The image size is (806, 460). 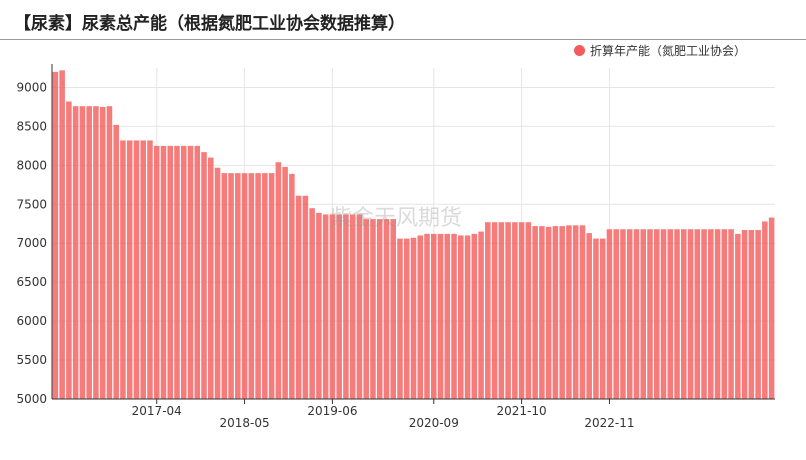 I want to click on x-tick-label: 2021-10, so click(x=522, y=411).